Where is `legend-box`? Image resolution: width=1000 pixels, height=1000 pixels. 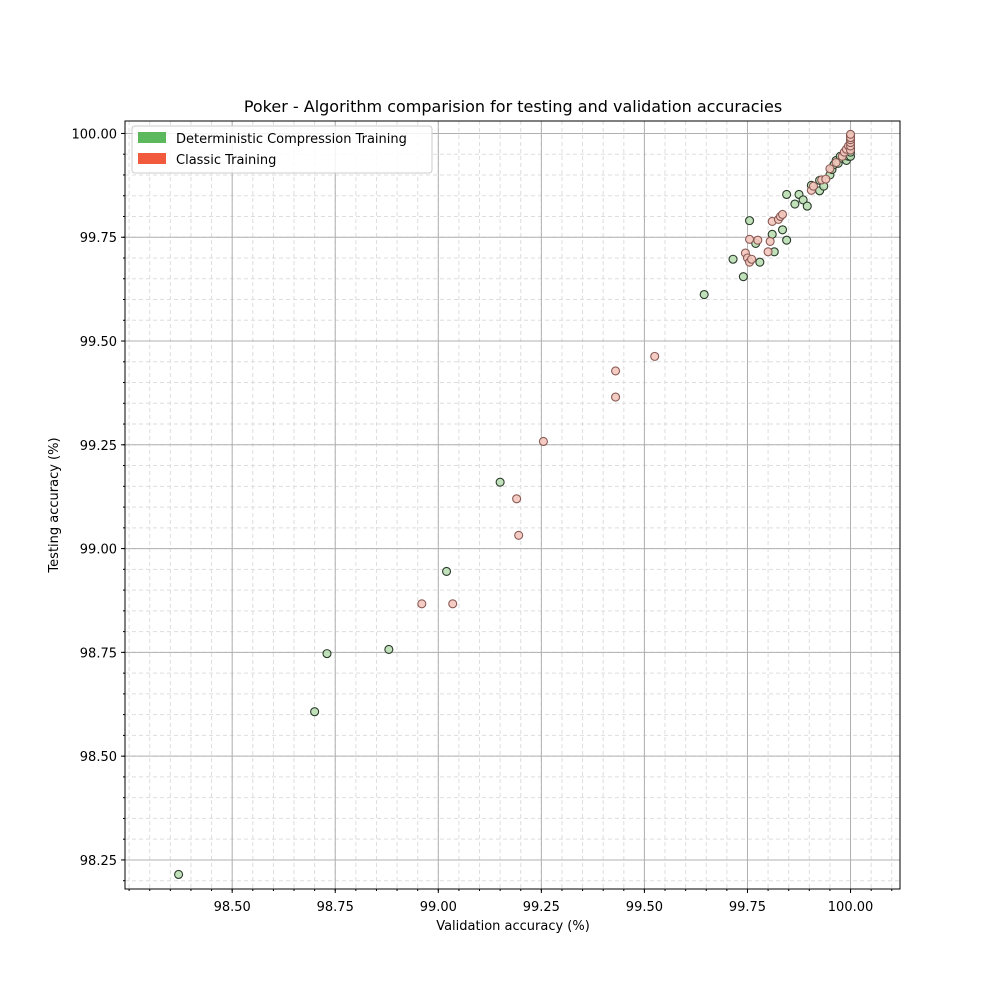
legend-box is located at coordinates (282, 149).